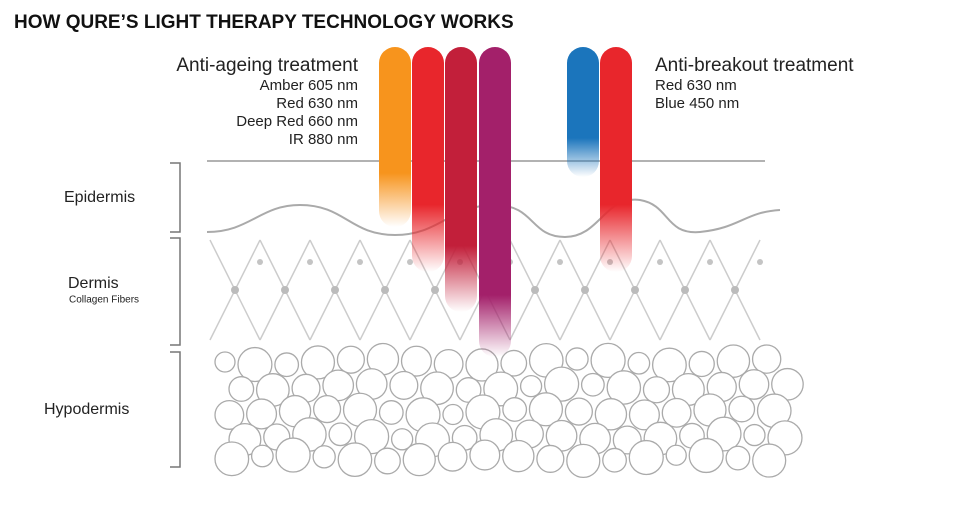 This screenshot has height=505, width=980. What do you see at coordinates (323, 139) in the screenshot?
I see `light-label: IR 880 nm` at bounding box center [323, 139].